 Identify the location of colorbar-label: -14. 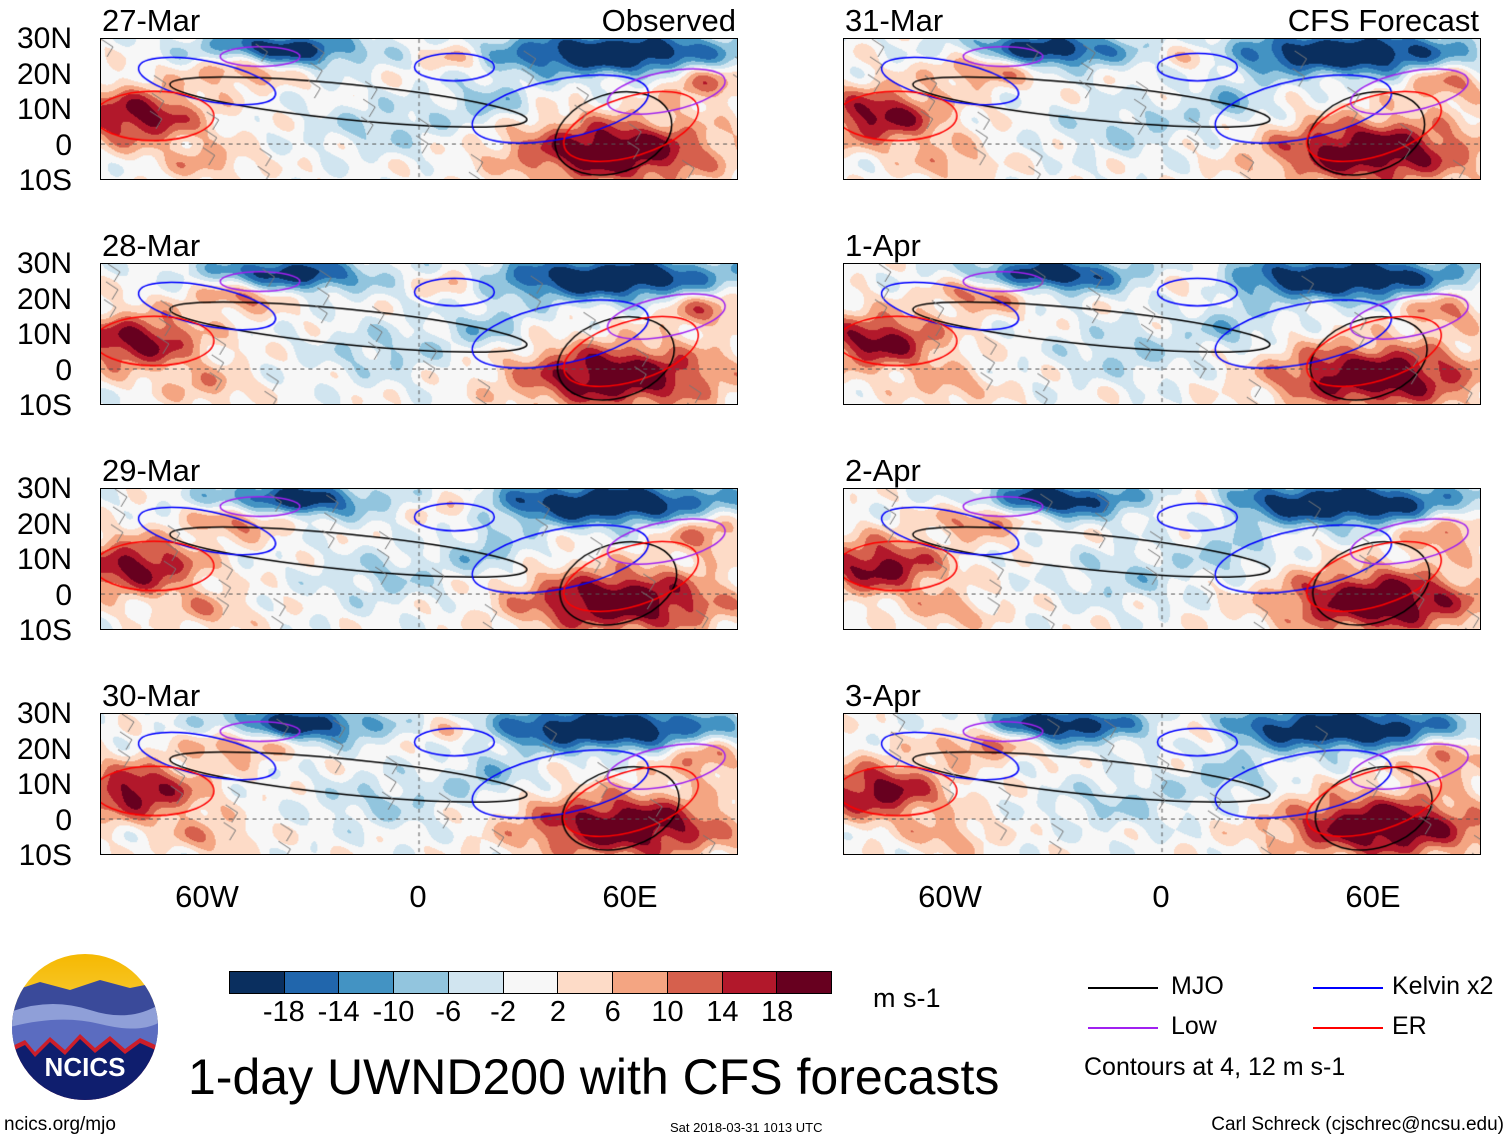
(338, 1012).